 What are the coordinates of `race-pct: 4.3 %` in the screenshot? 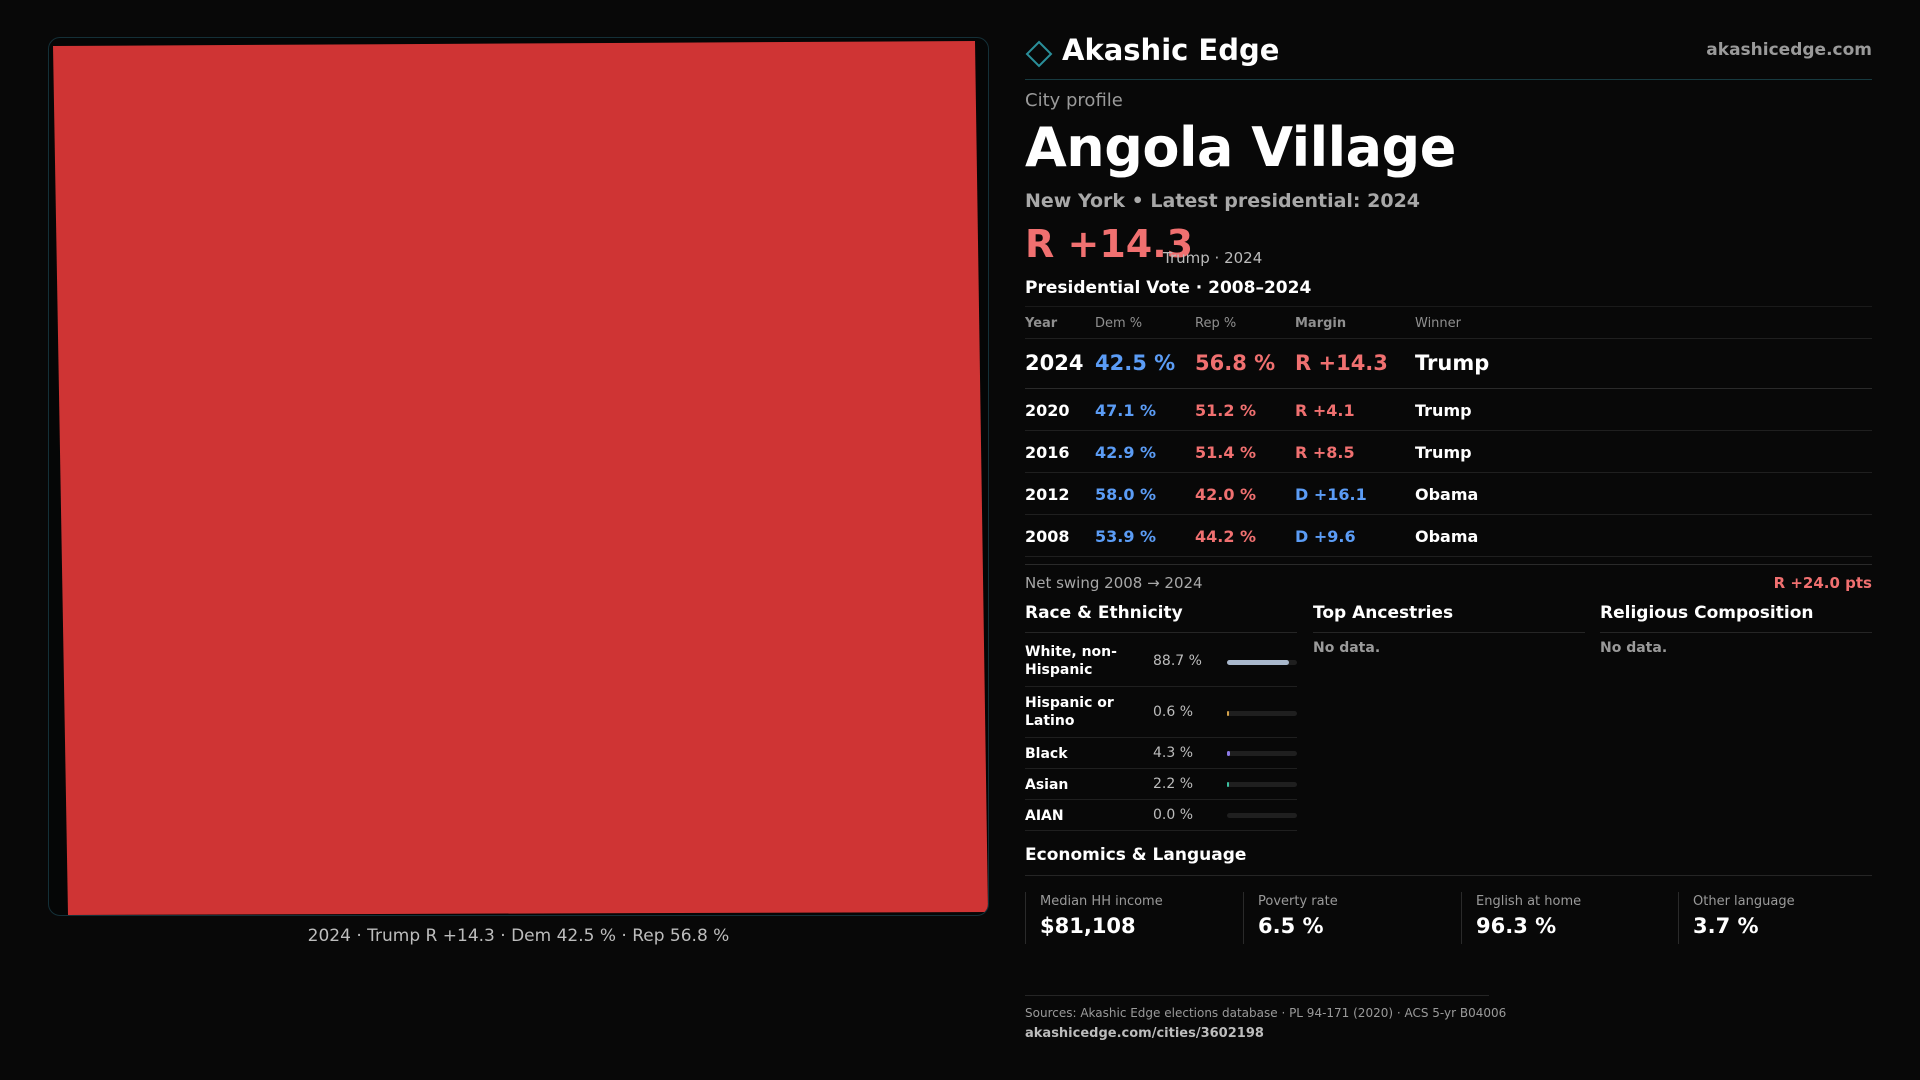 It's located at (1173, 753).